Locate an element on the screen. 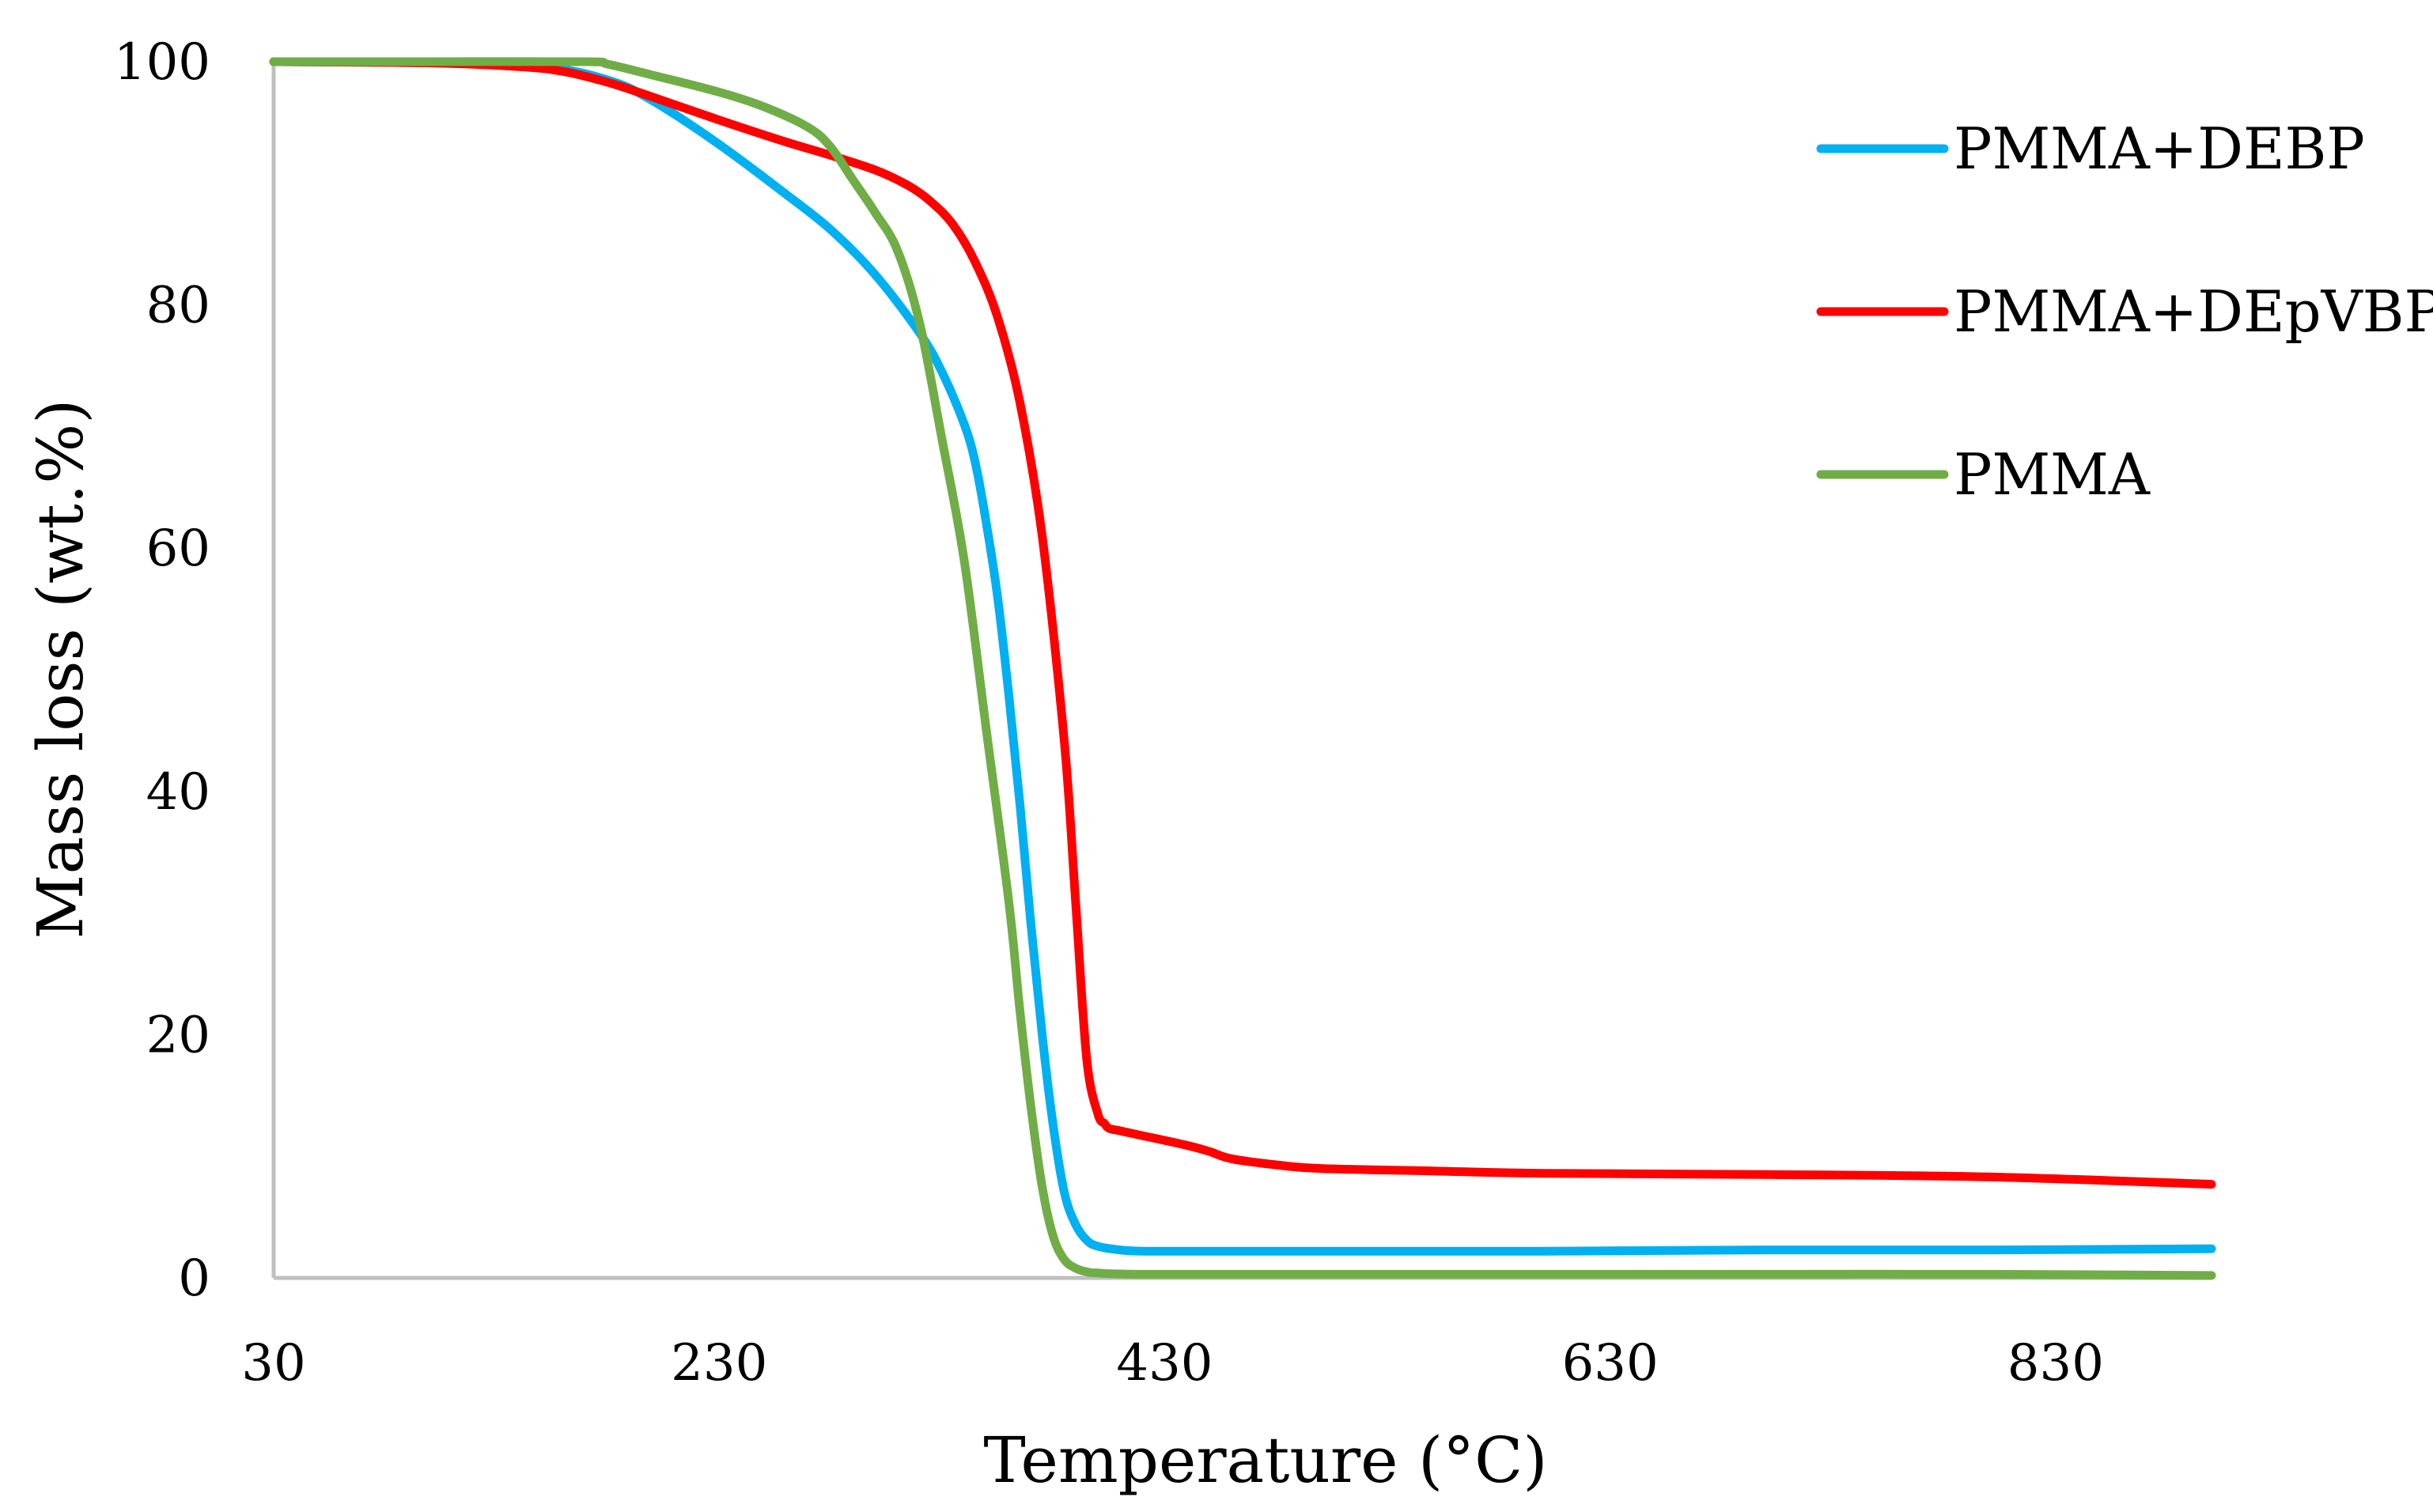  x-tick-label: 630 is located at coordinates (1610, 1363).